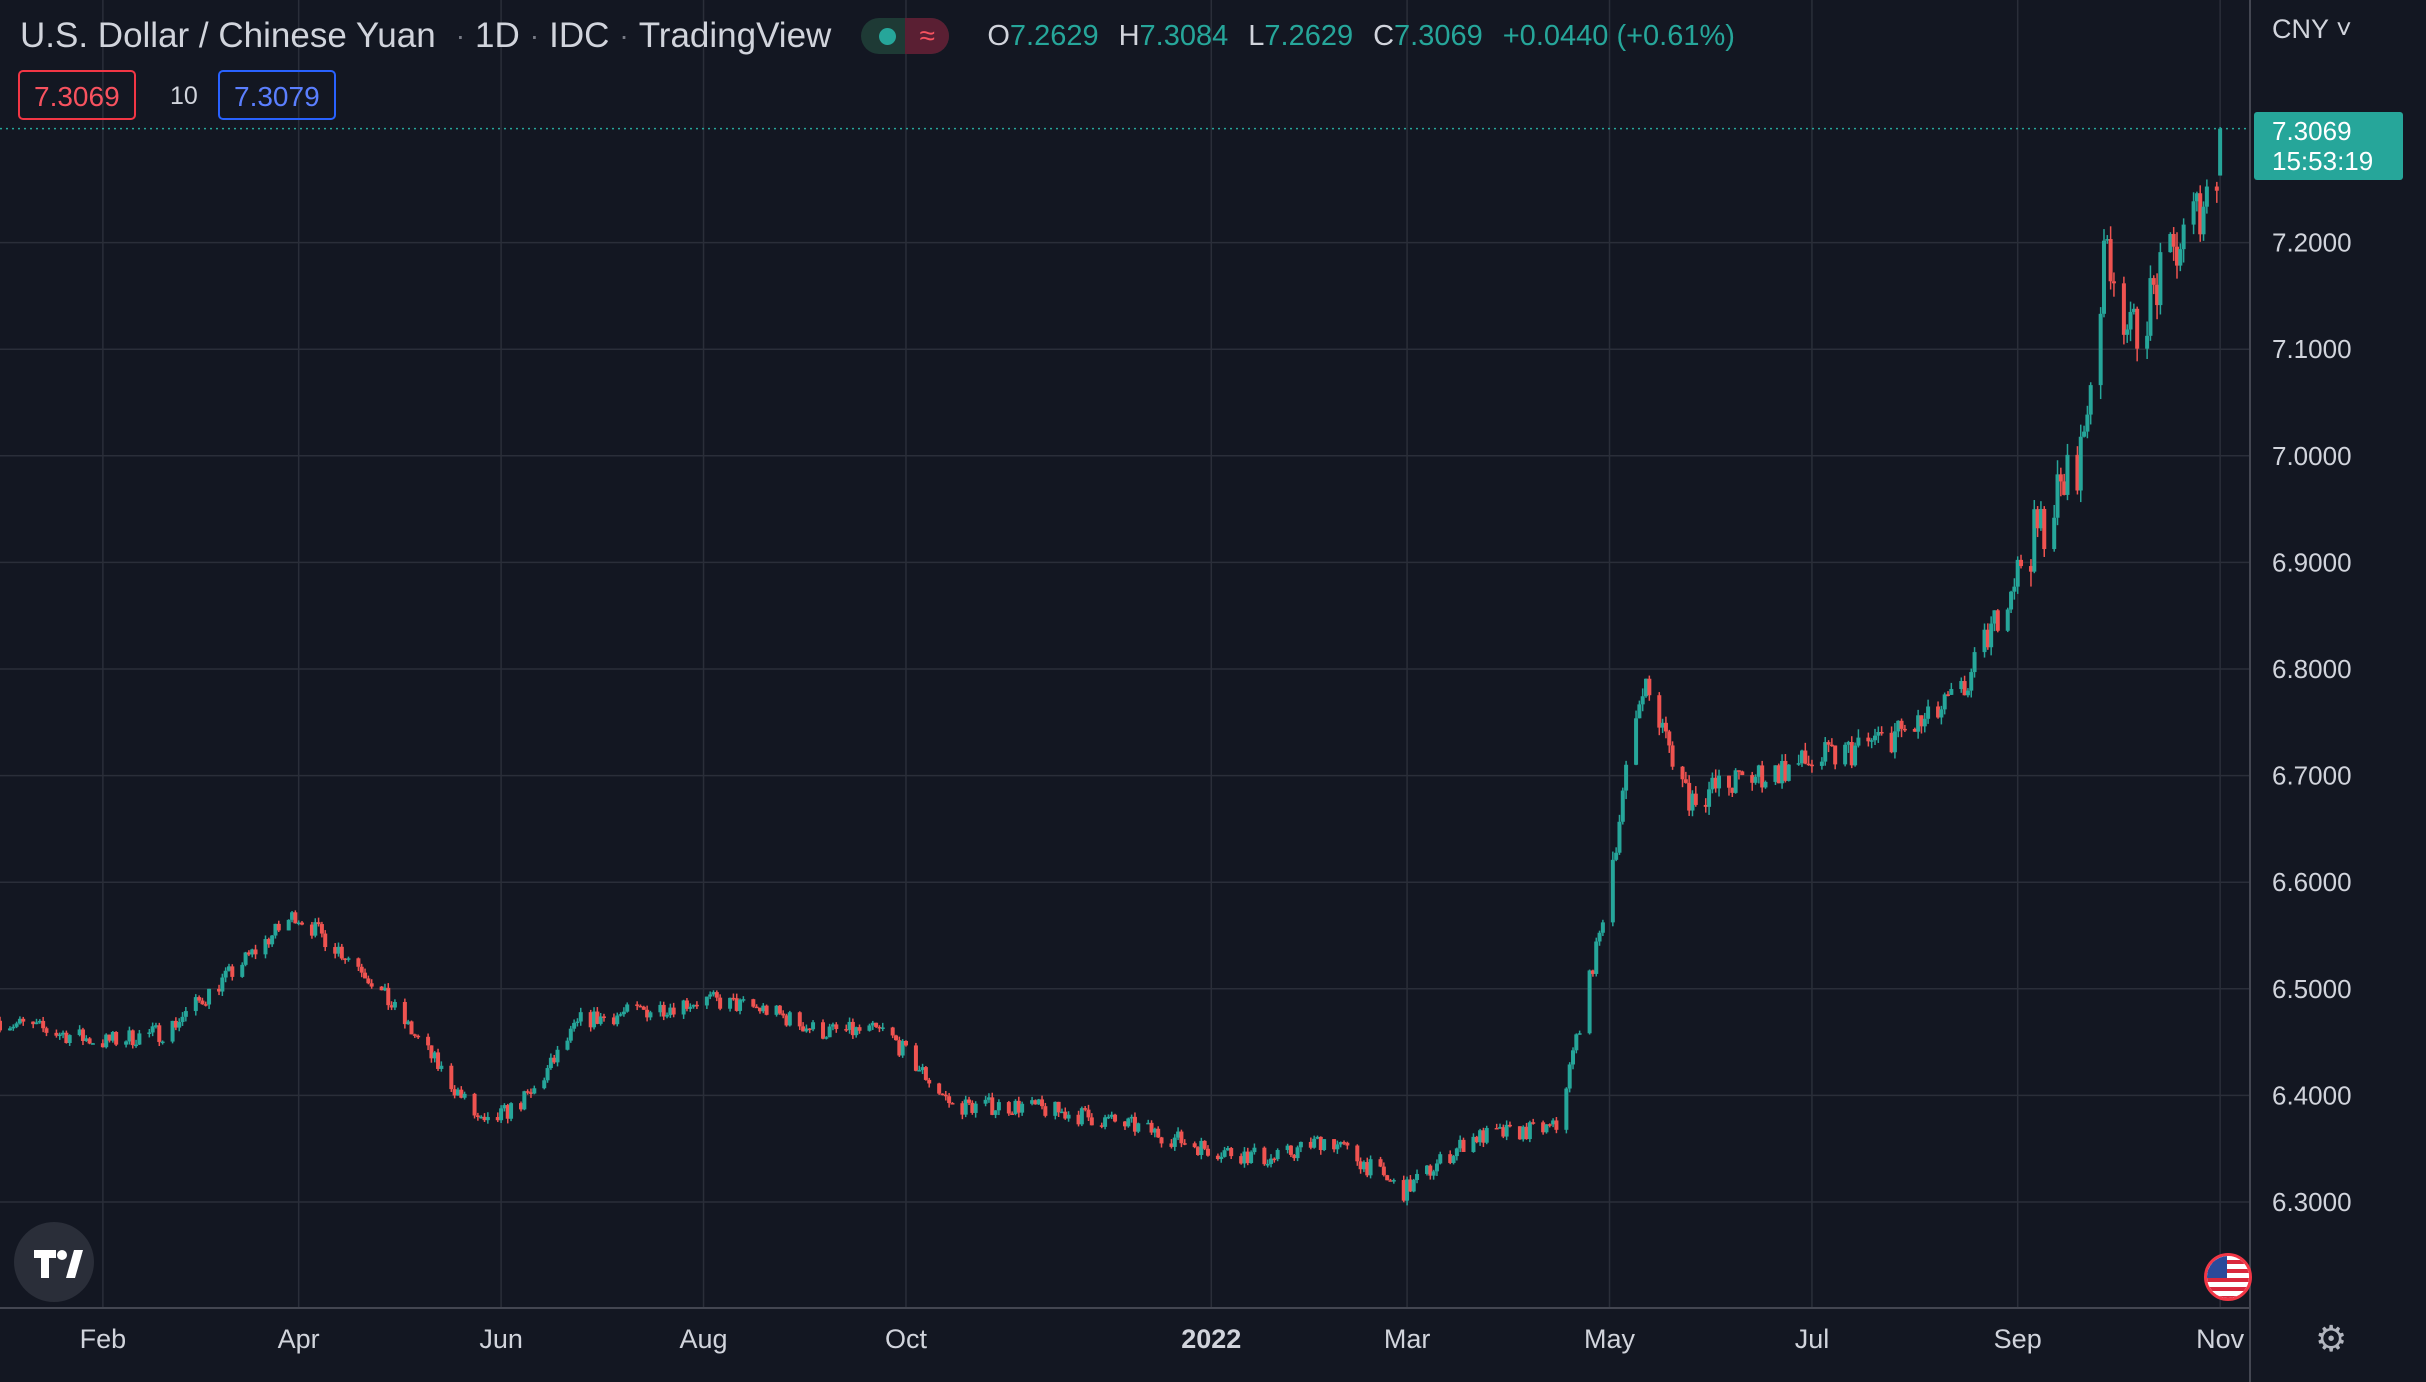 The image size is (2426, 1382). What do you see at coordinates (2312, 29) in the screenshot?
I see `currency-selector: CNY ˅` at bounding box center [2312, 29].